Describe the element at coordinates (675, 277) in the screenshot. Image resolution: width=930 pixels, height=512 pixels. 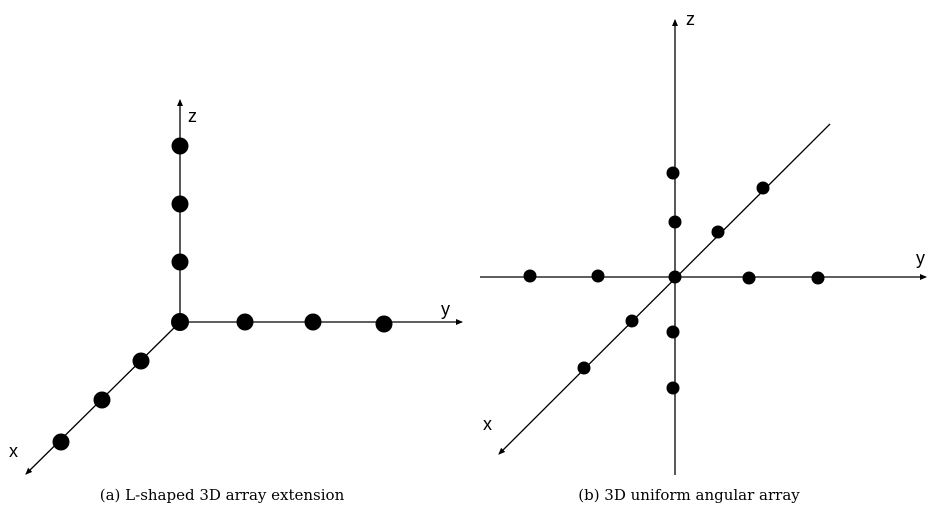
I see `panel-b-sensor-origin` at that location.